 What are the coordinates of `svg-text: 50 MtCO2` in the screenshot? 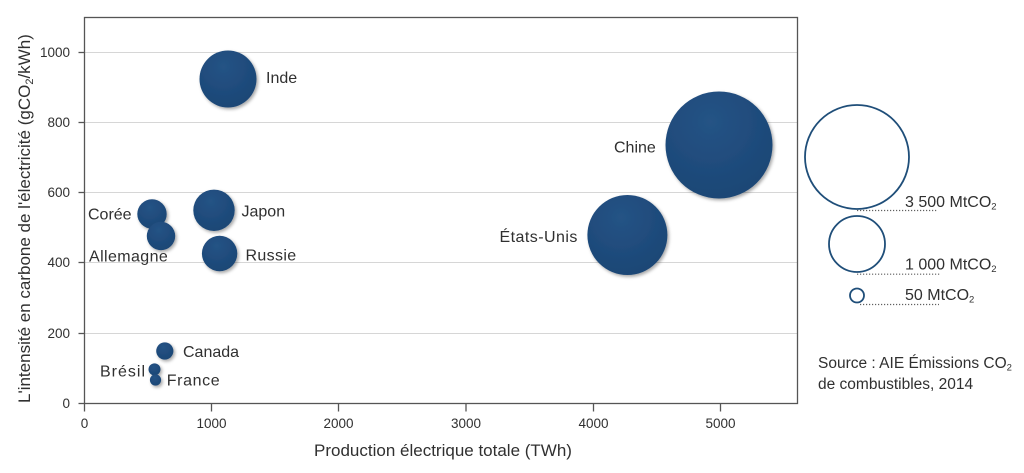 It's located at (939, 296).